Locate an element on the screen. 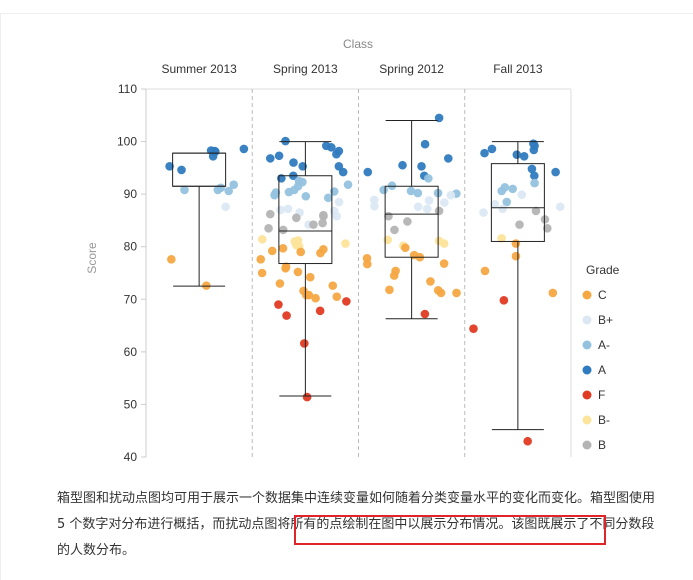 The height and width of the screenshot is (580, 693). y-tick-label: 100 is located at coordinates (127, 142).